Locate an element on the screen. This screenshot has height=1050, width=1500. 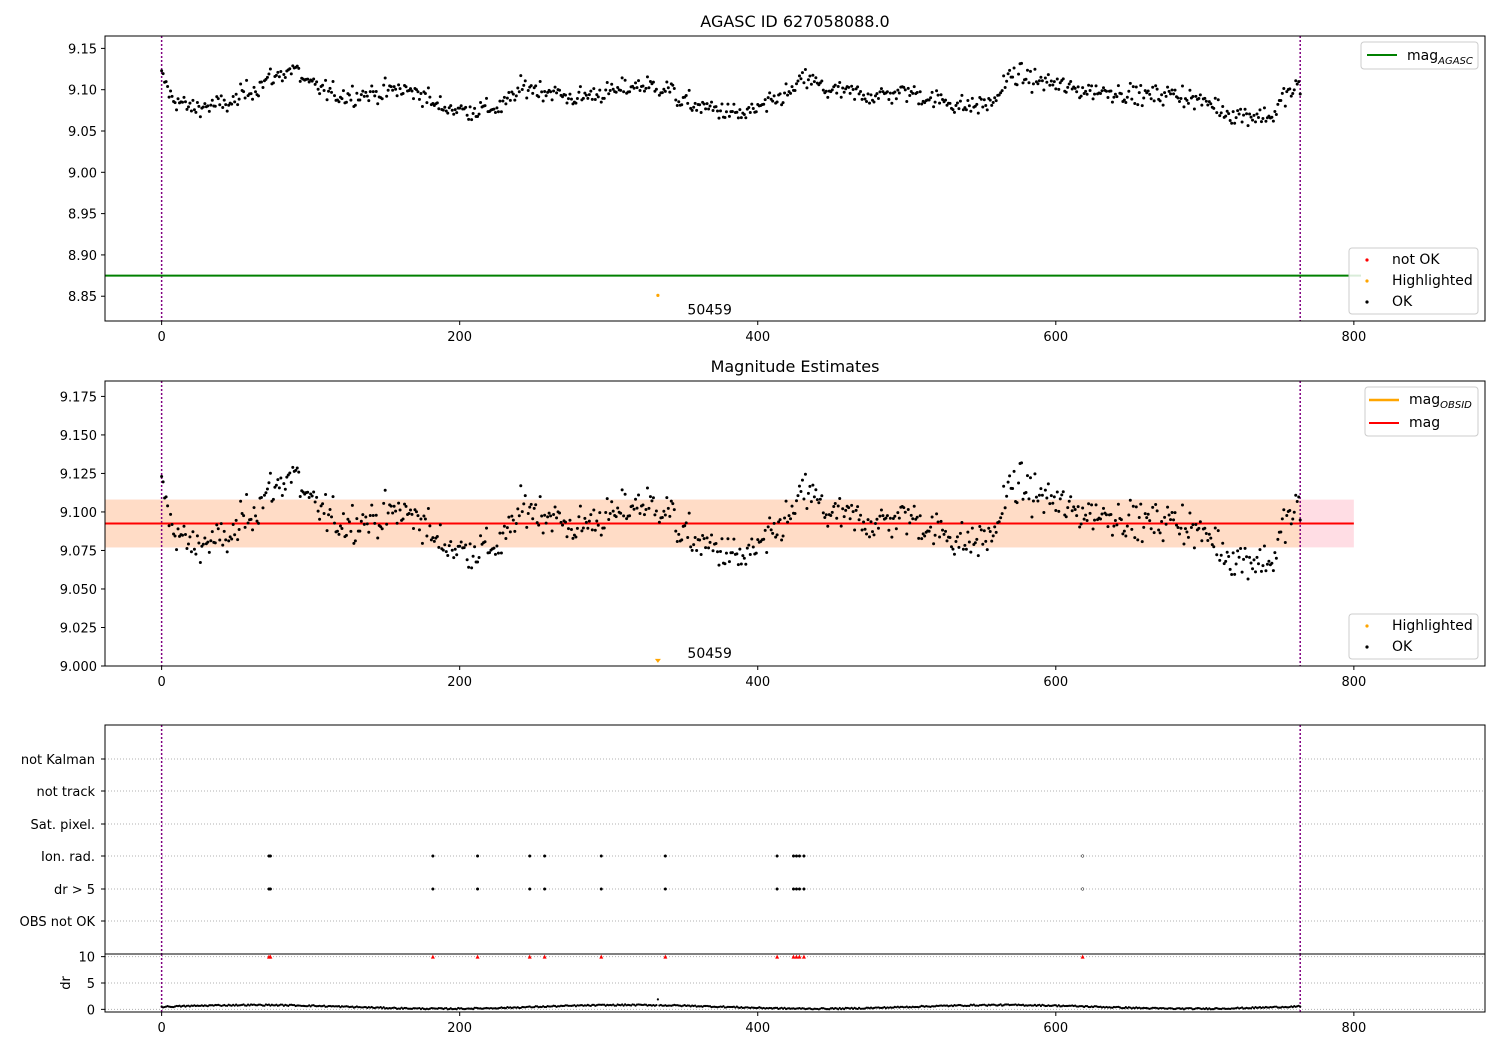
x-tick-label: 400 is located at coordinates (757, 337).